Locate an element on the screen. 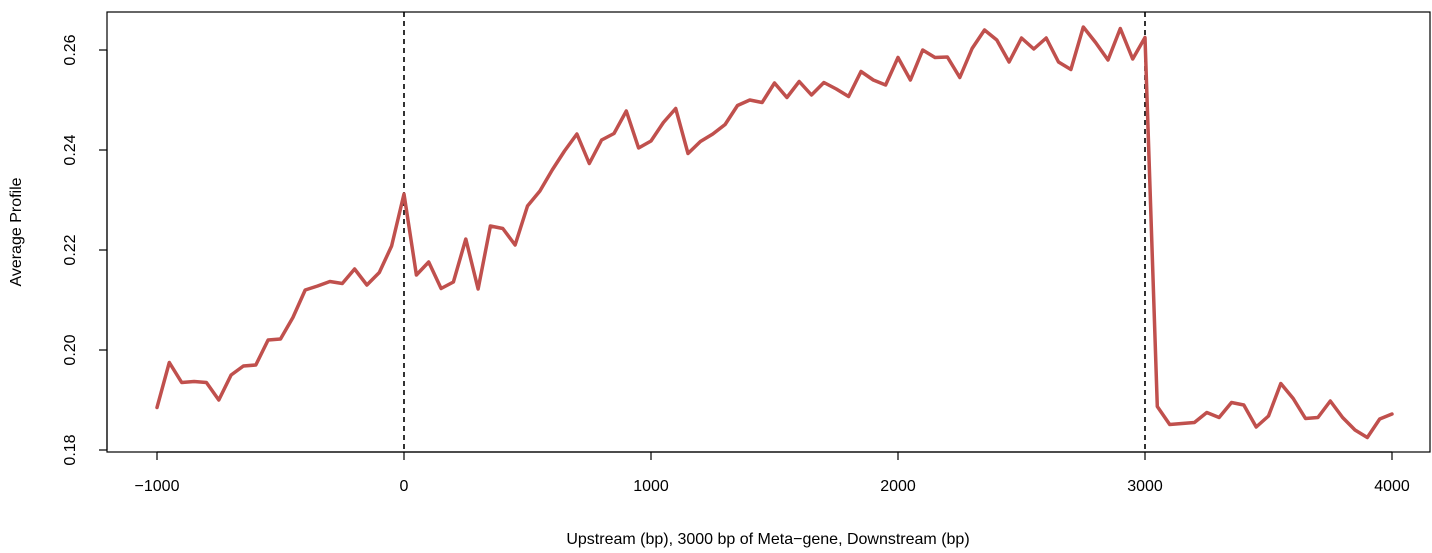 Image resolution: width=1432 pixels, height=553 pixels. y-tick-label: 0.22 is located at coordinates (70, 249).